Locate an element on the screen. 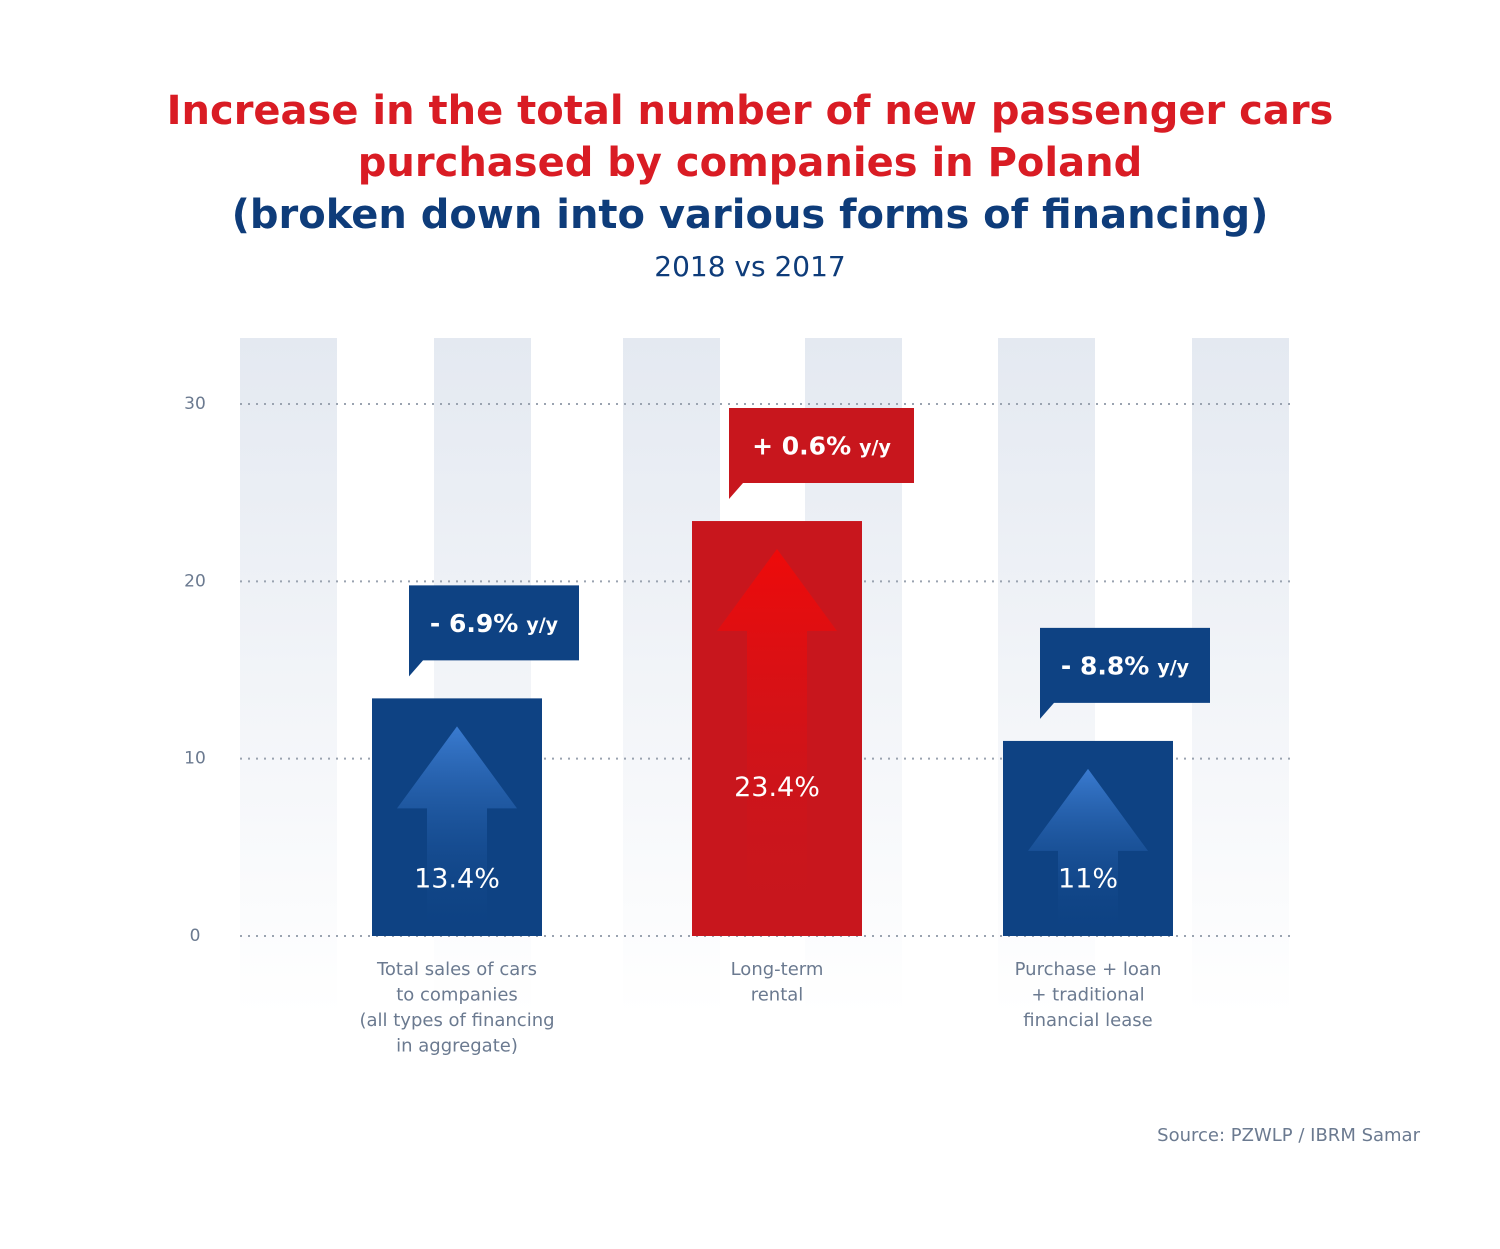 The width and height of the screenshot is (1500, 1249). value-label: 23.4% is located at coordinates (777, 787).